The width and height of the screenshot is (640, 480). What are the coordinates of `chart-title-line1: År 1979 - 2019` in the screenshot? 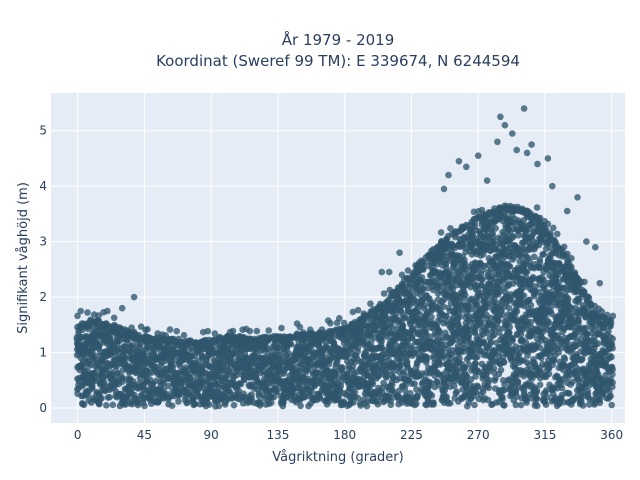 It's located at (338, 39).